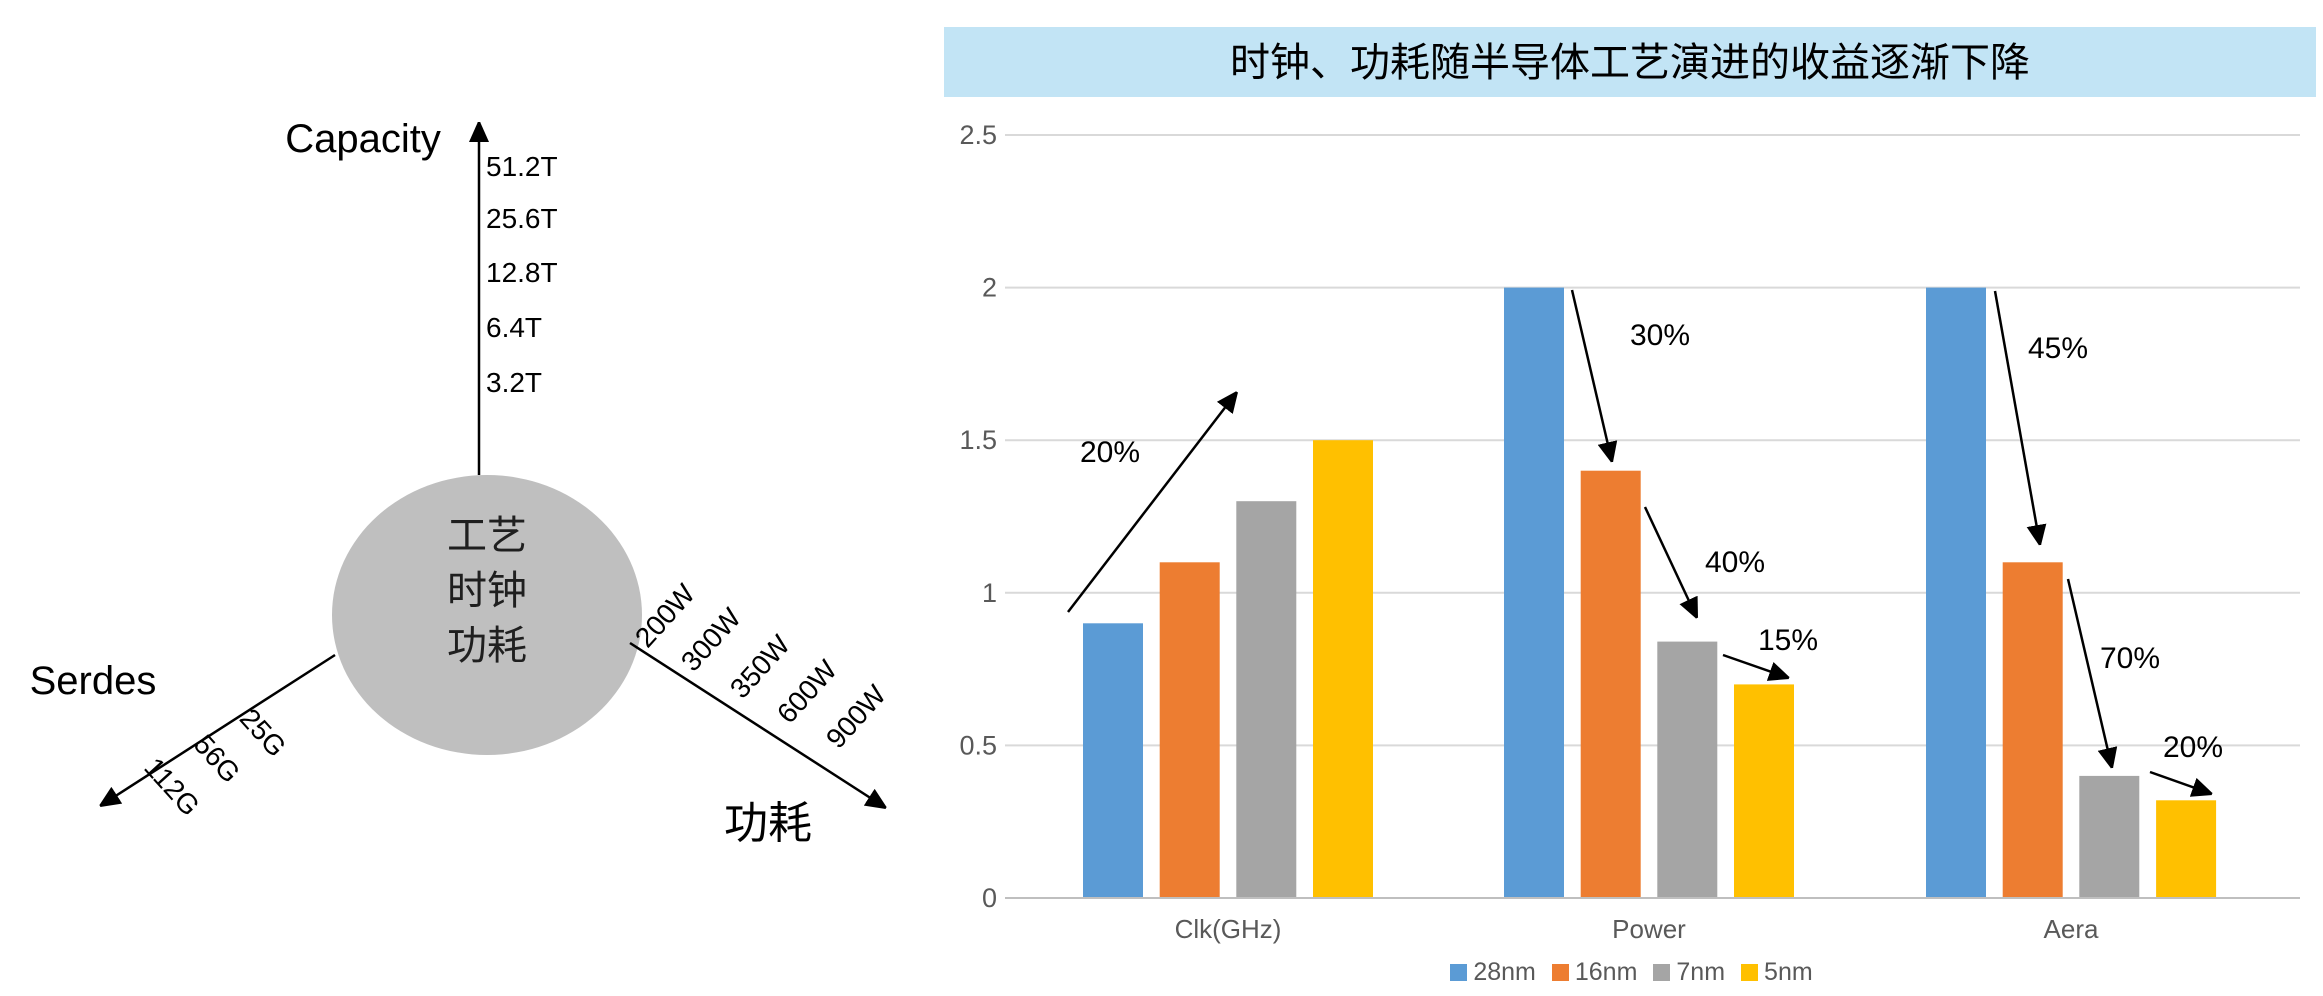  What do you see at coordinates (978, 135) in the screenshot?
I see `y-tick-label: 2.5` at bounding box center [978, 135].